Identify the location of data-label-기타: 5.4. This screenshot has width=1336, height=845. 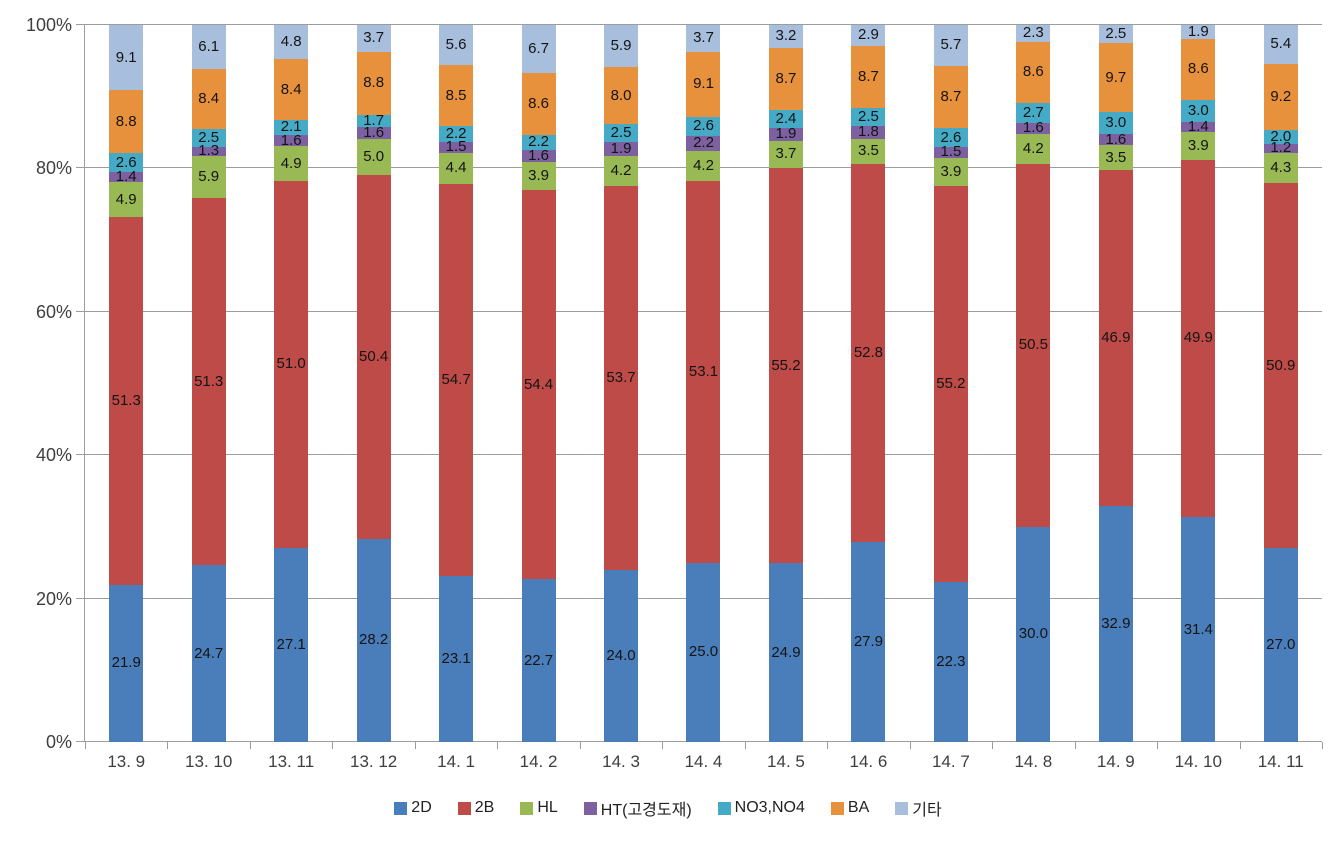
(1281, 44).